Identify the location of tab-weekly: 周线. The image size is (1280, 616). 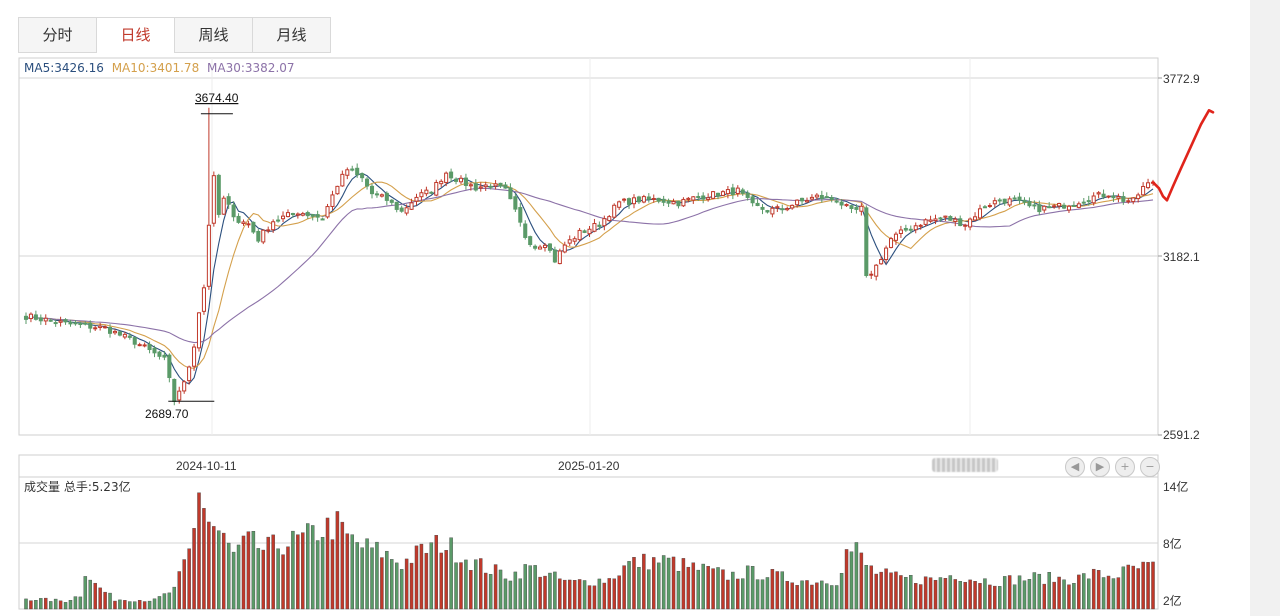
(214, 35).